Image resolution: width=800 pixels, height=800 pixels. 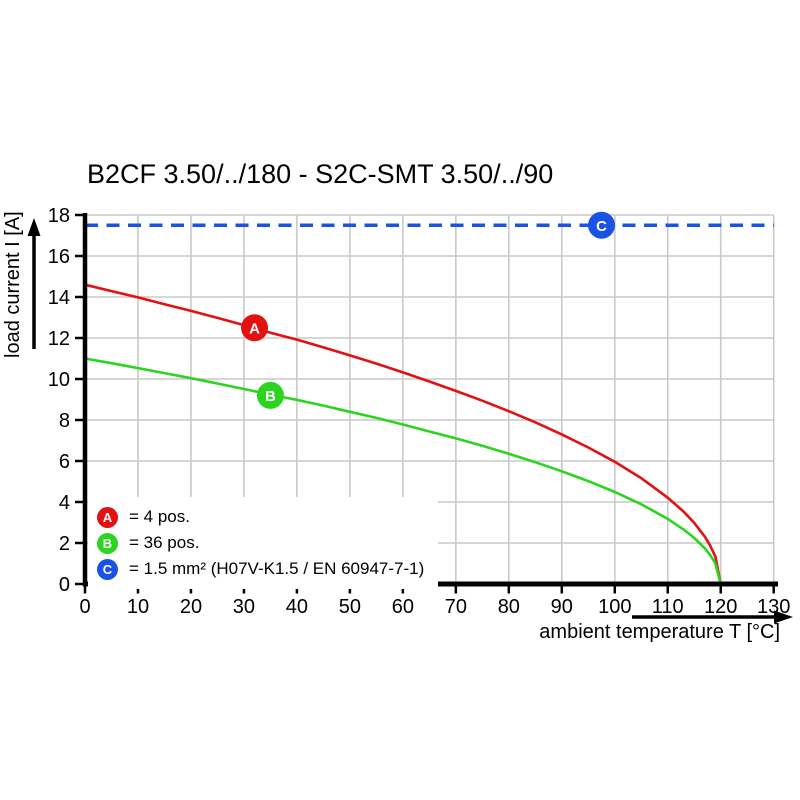 I want to click on x-axis-arrow-icon, so click(x=712, y=617).